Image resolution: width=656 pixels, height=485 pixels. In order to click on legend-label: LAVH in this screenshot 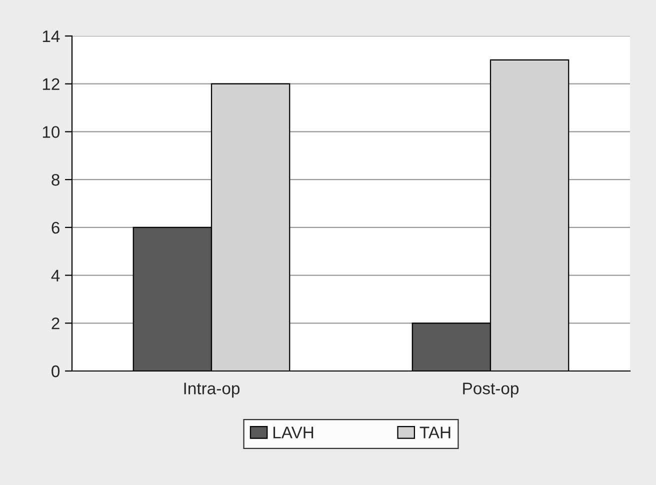, I will do `click(293, 432)`.